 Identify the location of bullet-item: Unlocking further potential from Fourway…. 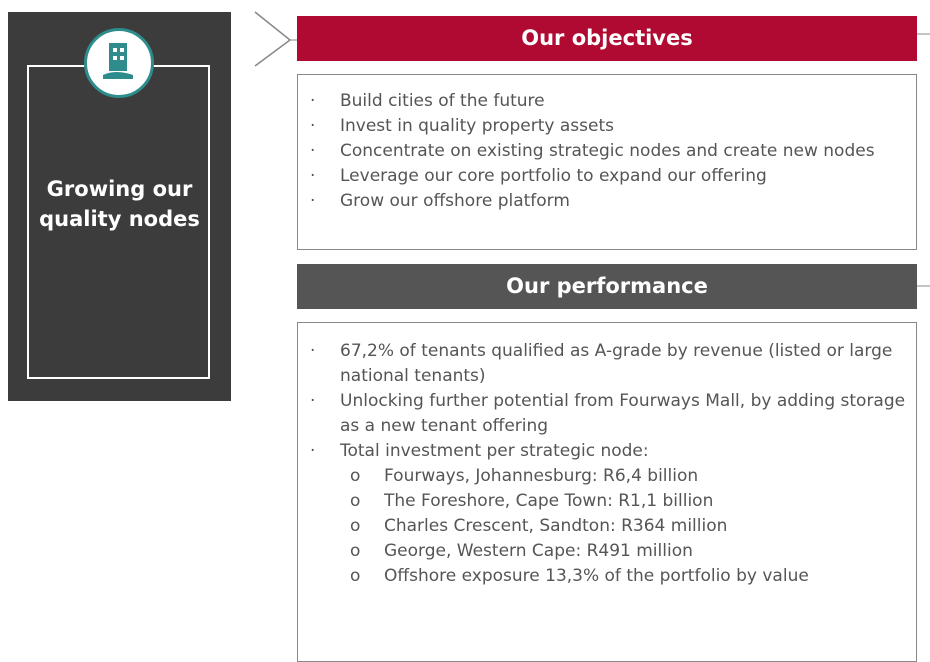
(602, 414).